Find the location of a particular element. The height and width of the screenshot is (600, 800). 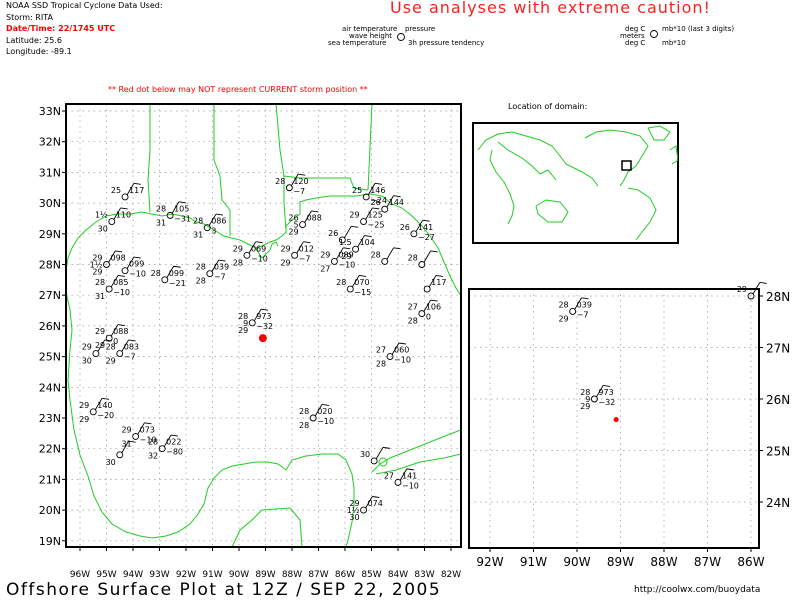

station-plot: 28 105 31 −31 is located at coordinates (173, 214).